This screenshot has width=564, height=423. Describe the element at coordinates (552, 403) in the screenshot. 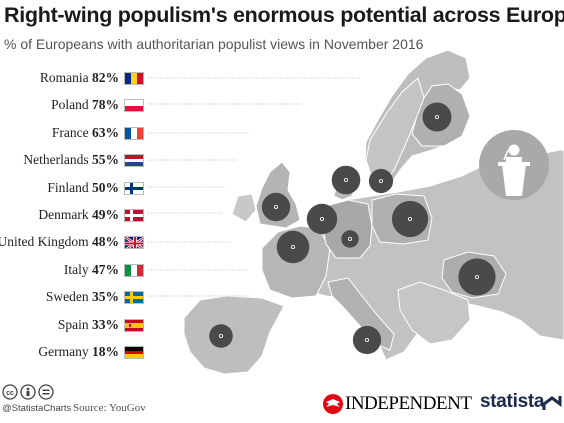

I see `statista-logo-icon` at that location.